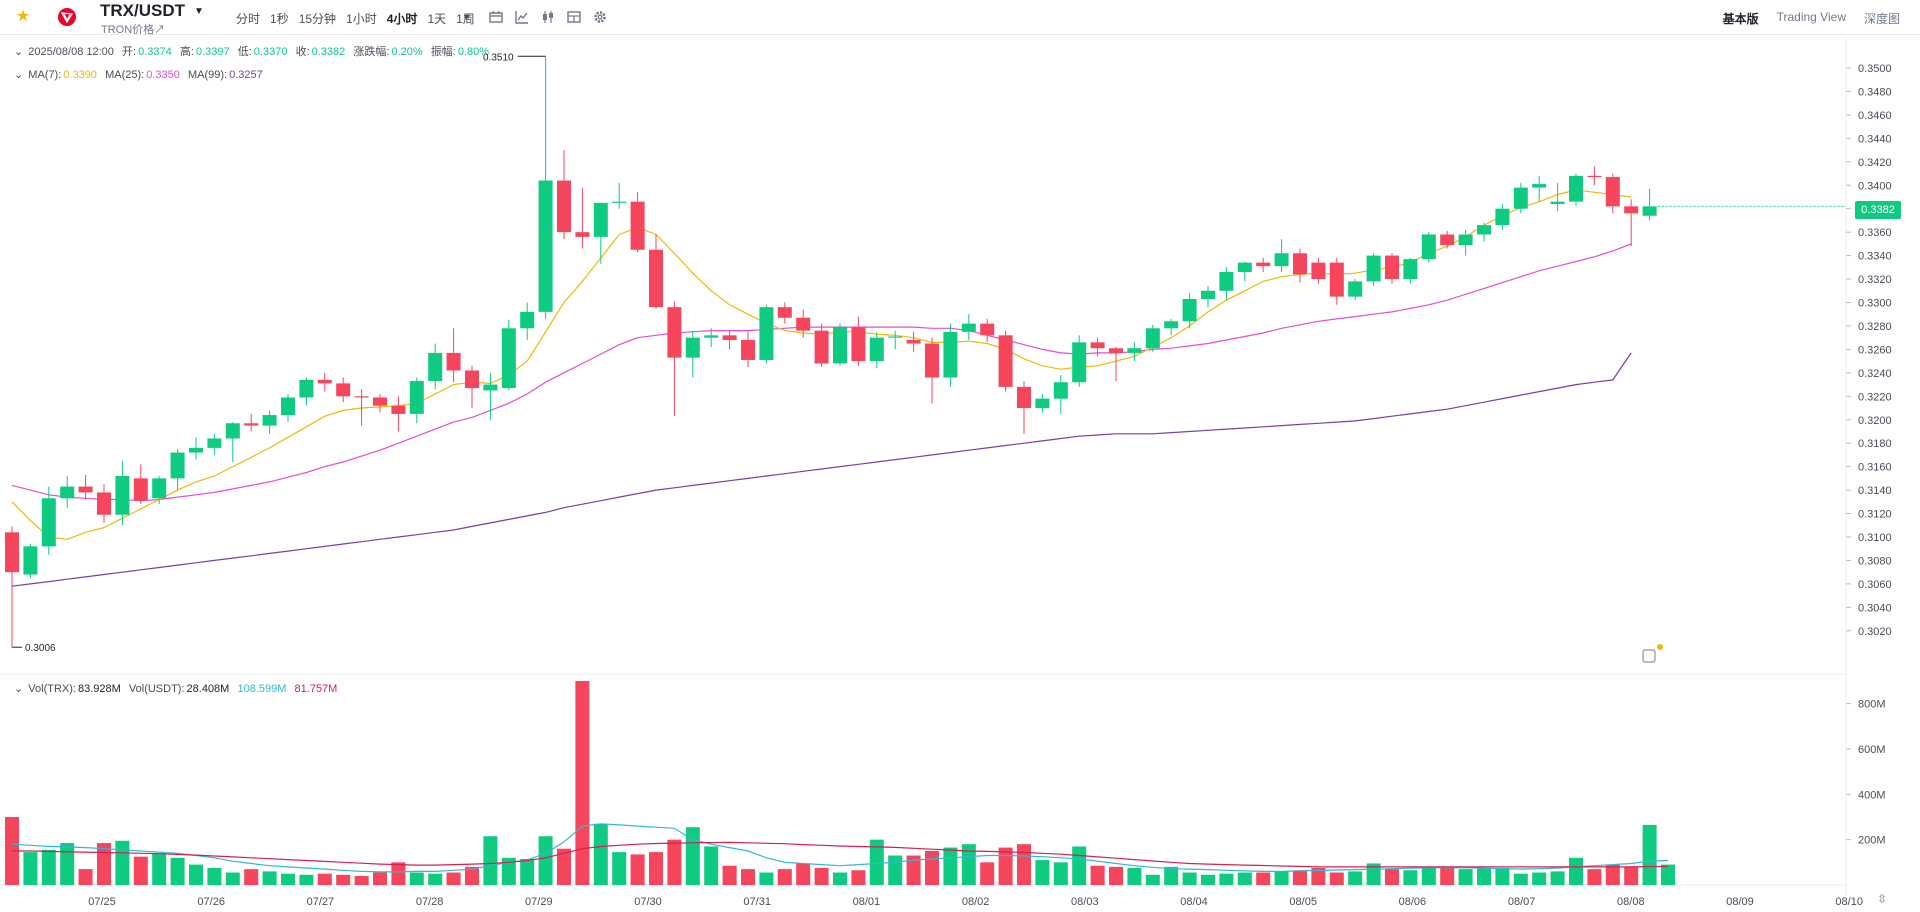 The height and width of the screenshot is (912, 1920). I want to click on calendar-icon, so click(496, 17).